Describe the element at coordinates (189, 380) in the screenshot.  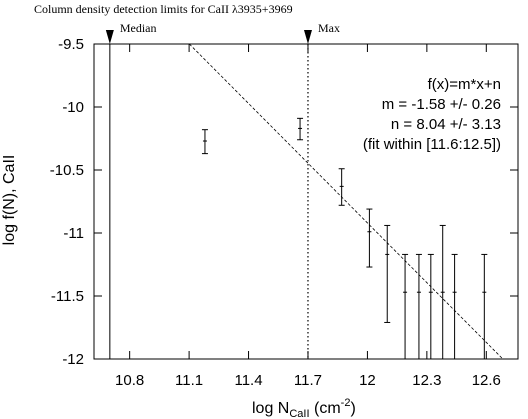
I see `x-tick-label: 11.1` at that location.